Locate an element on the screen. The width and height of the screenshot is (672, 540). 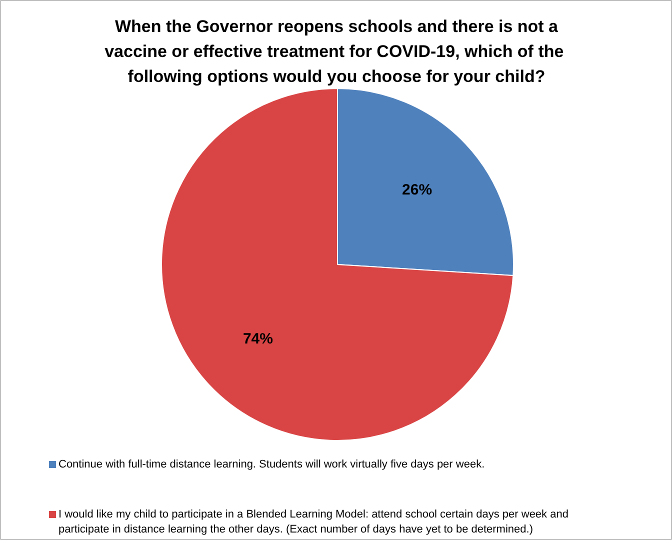
chart-title: When the Governor reopens schools and there is not a vaccine or effective treatment for COVID-19, which of the following options would you choose for your child? is located at coordinates (334, 51).